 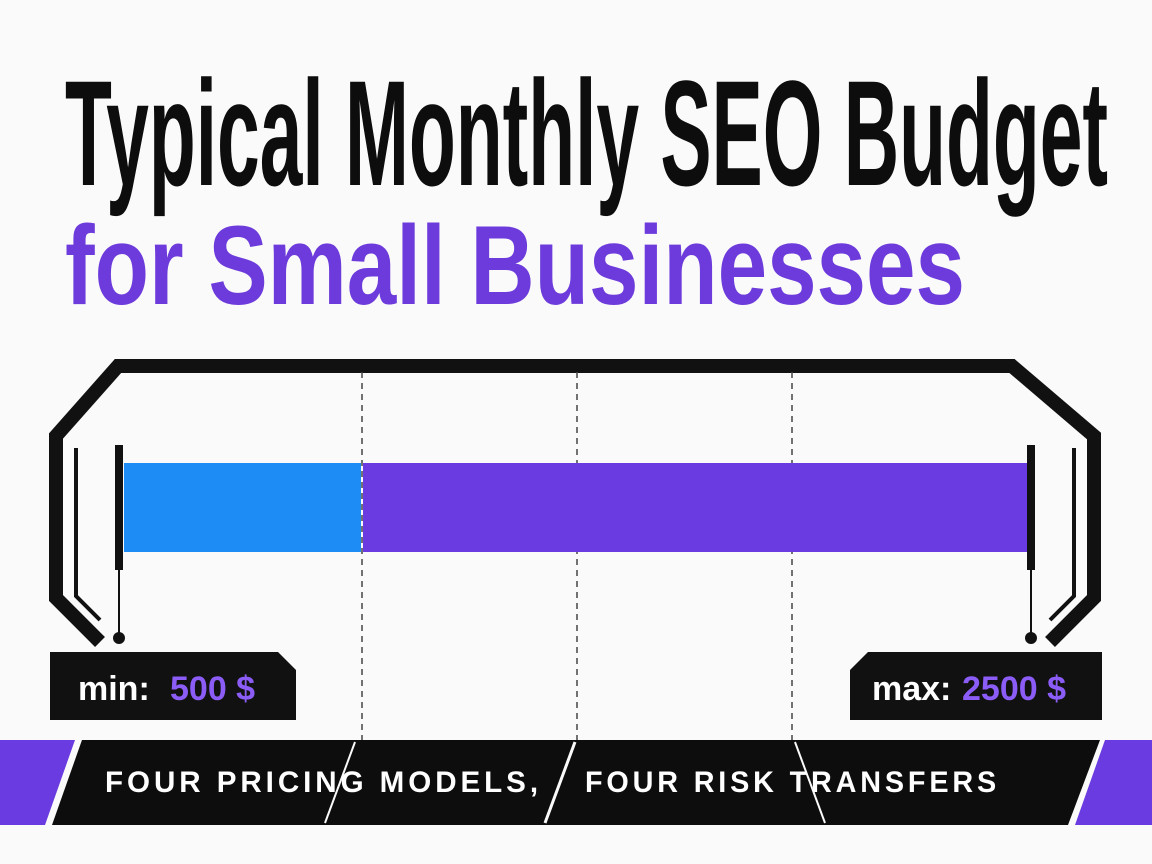 What do you see at coordinates (119, 507) in the screenshot?
I see `min-cap` at bounding box center [119, 507].